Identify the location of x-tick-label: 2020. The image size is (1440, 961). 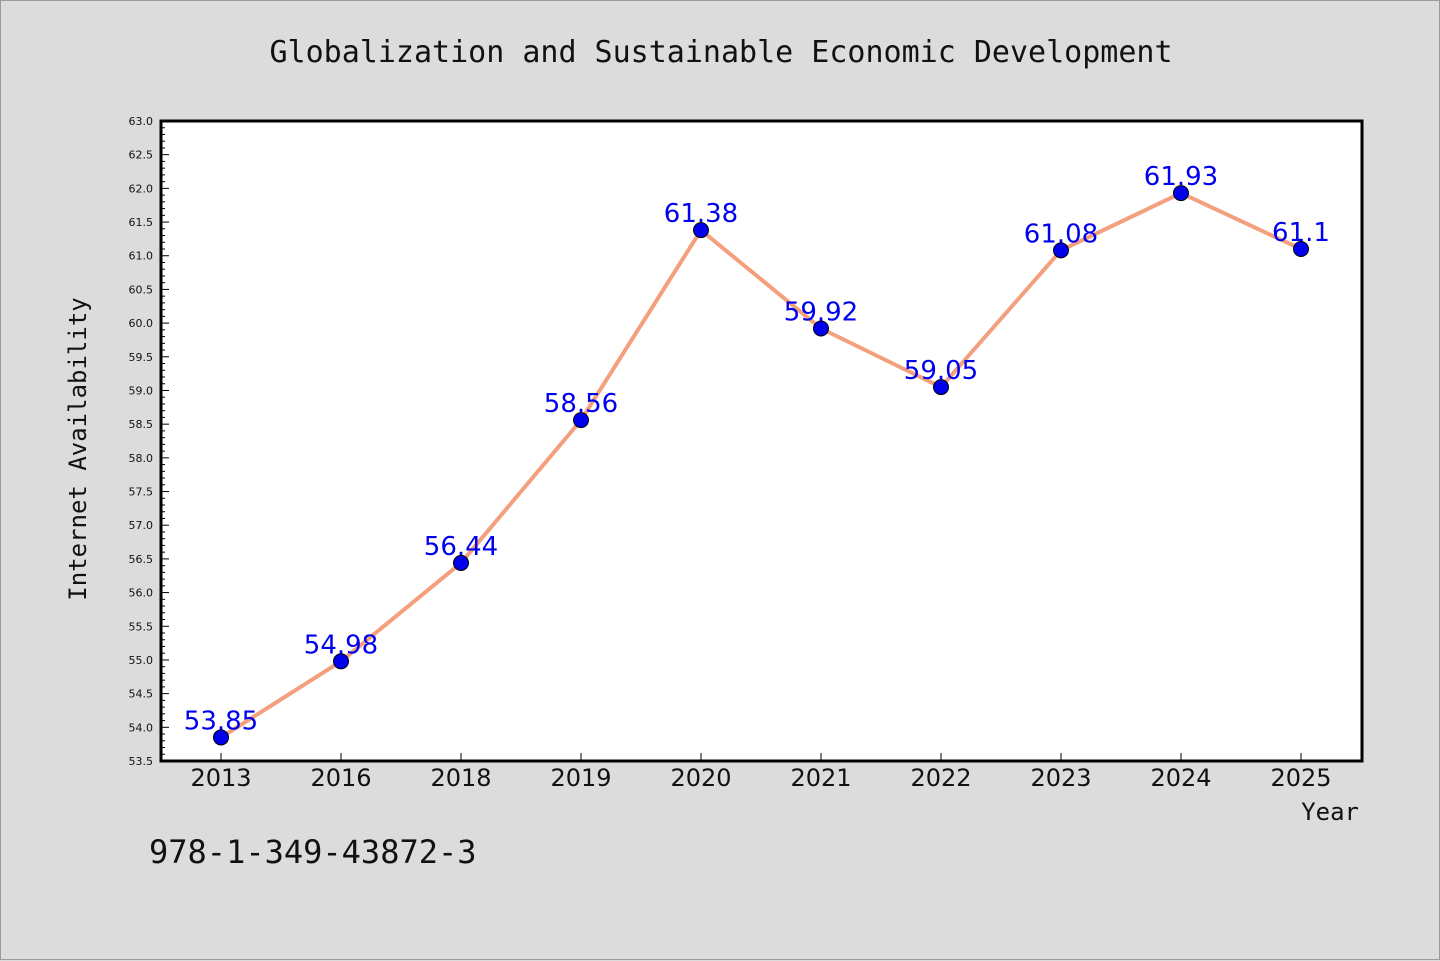
(700, 778).